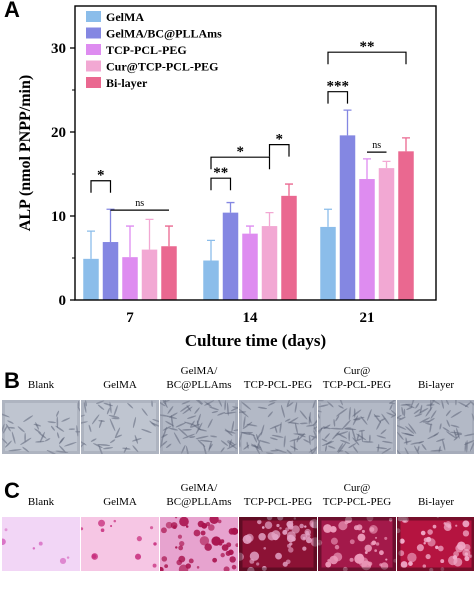 This screenshot has width=474, height=591. I want to click on panel-label-c: C, so click(12, 490).